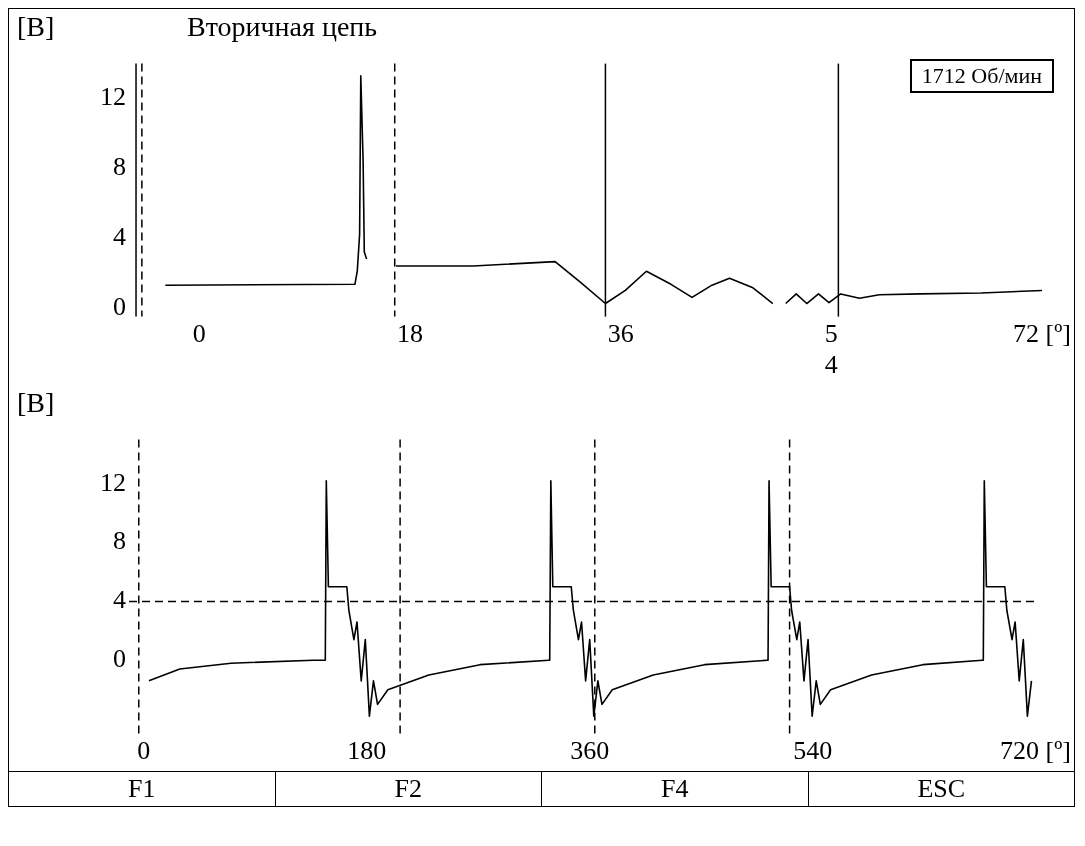  I want to click on text: F2, so click(407, 789).